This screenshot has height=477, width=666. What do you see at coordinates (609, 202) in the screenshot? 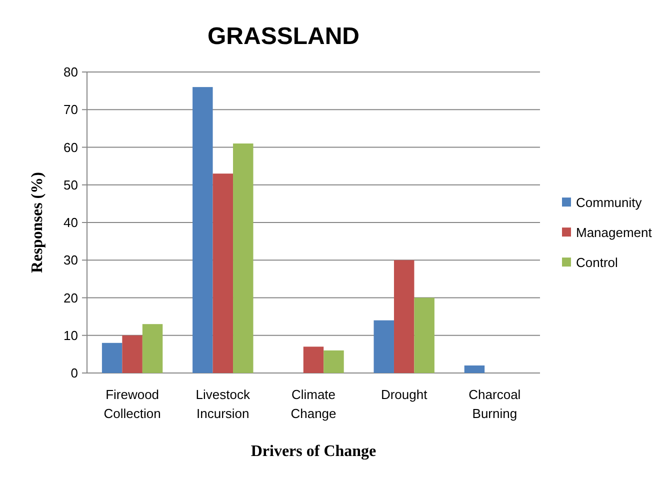
I see `legend-label: Community` at bounding box center [609, 202].